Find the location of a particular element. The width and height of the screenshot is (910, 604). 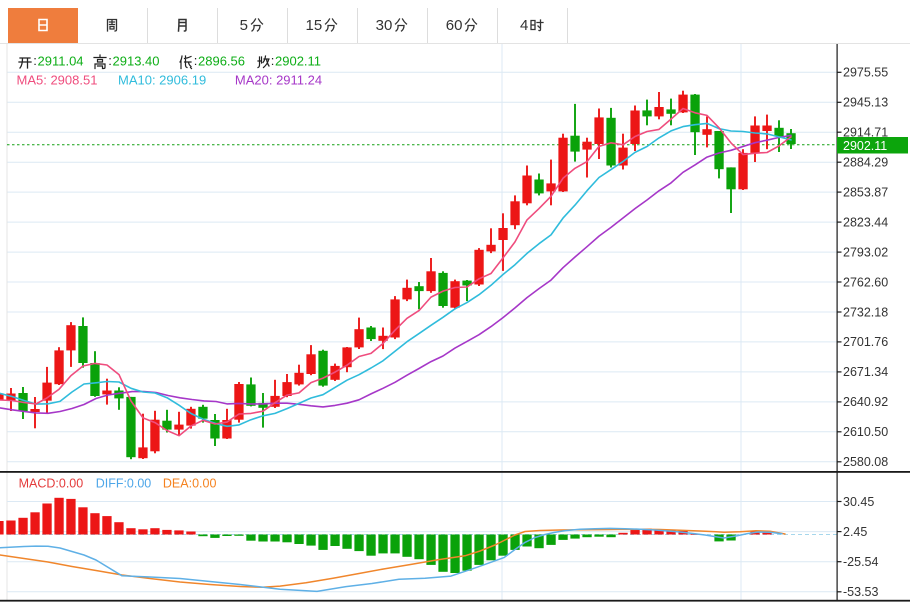

svg-text: 2914.71 is located at coordinates (865, 133).